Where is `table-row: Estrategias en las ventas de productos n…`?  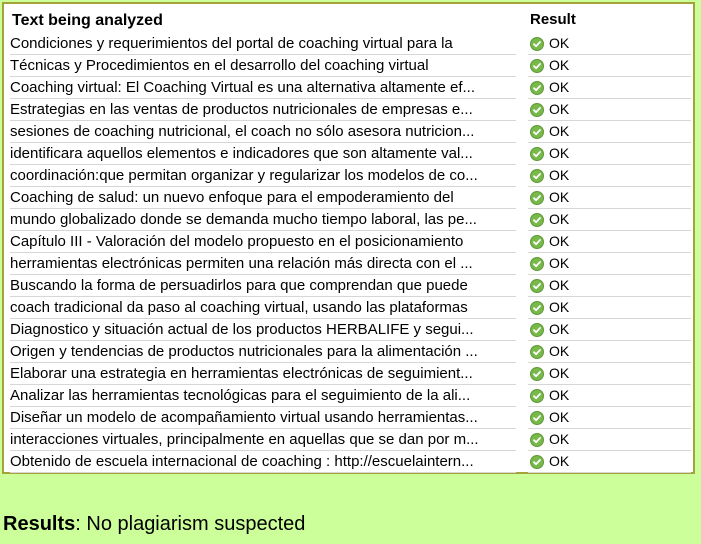
table-row: Estrategias en las ventas de productos n… is located at coordinates (348, 110).